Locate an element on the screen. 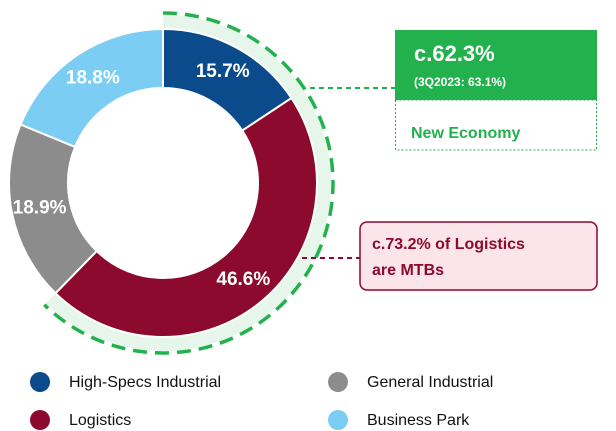 This screenshot has height=431, width=616. legend-label: Business Park is located at coordinates (418, 420).